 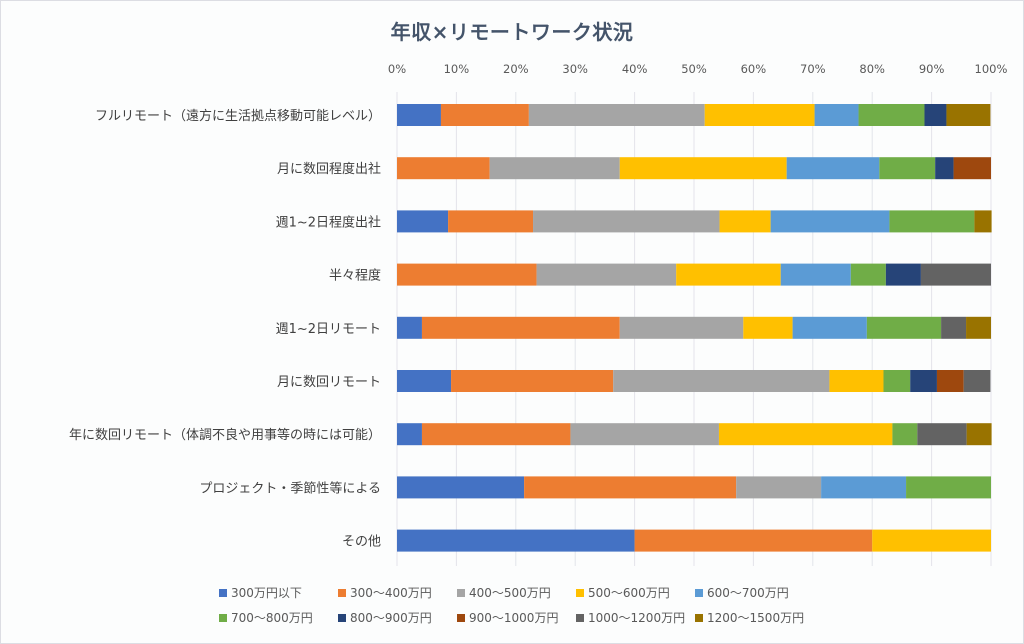 I want to click on legend-item: 800〜900万円, so click(x=385, y=618).